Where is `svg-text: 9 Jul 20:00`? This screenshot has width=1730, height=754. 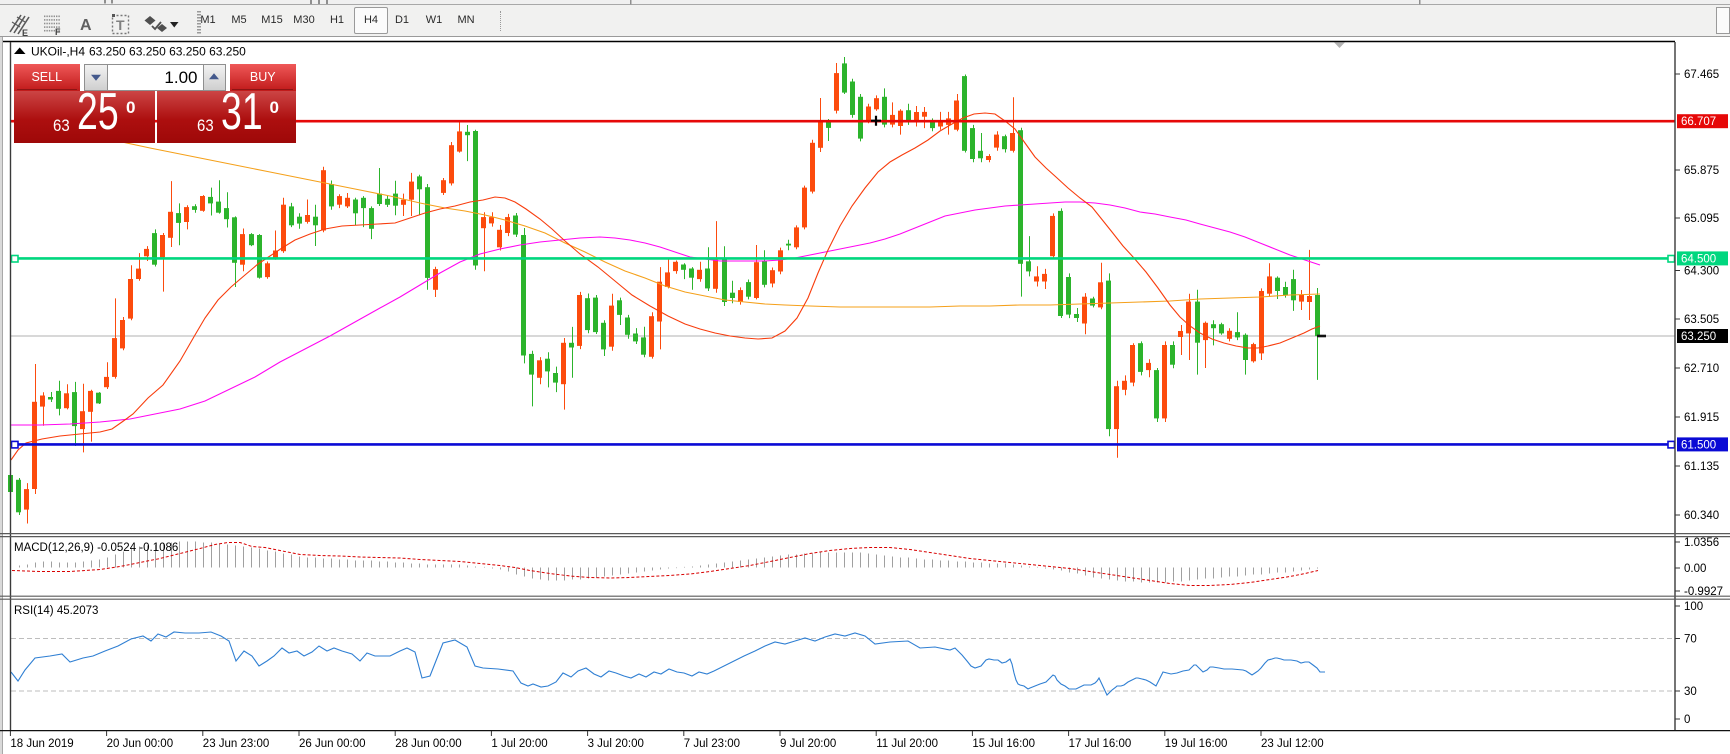
svg-text: 9 Jul 20:00 is located at coordinates (808, 744).